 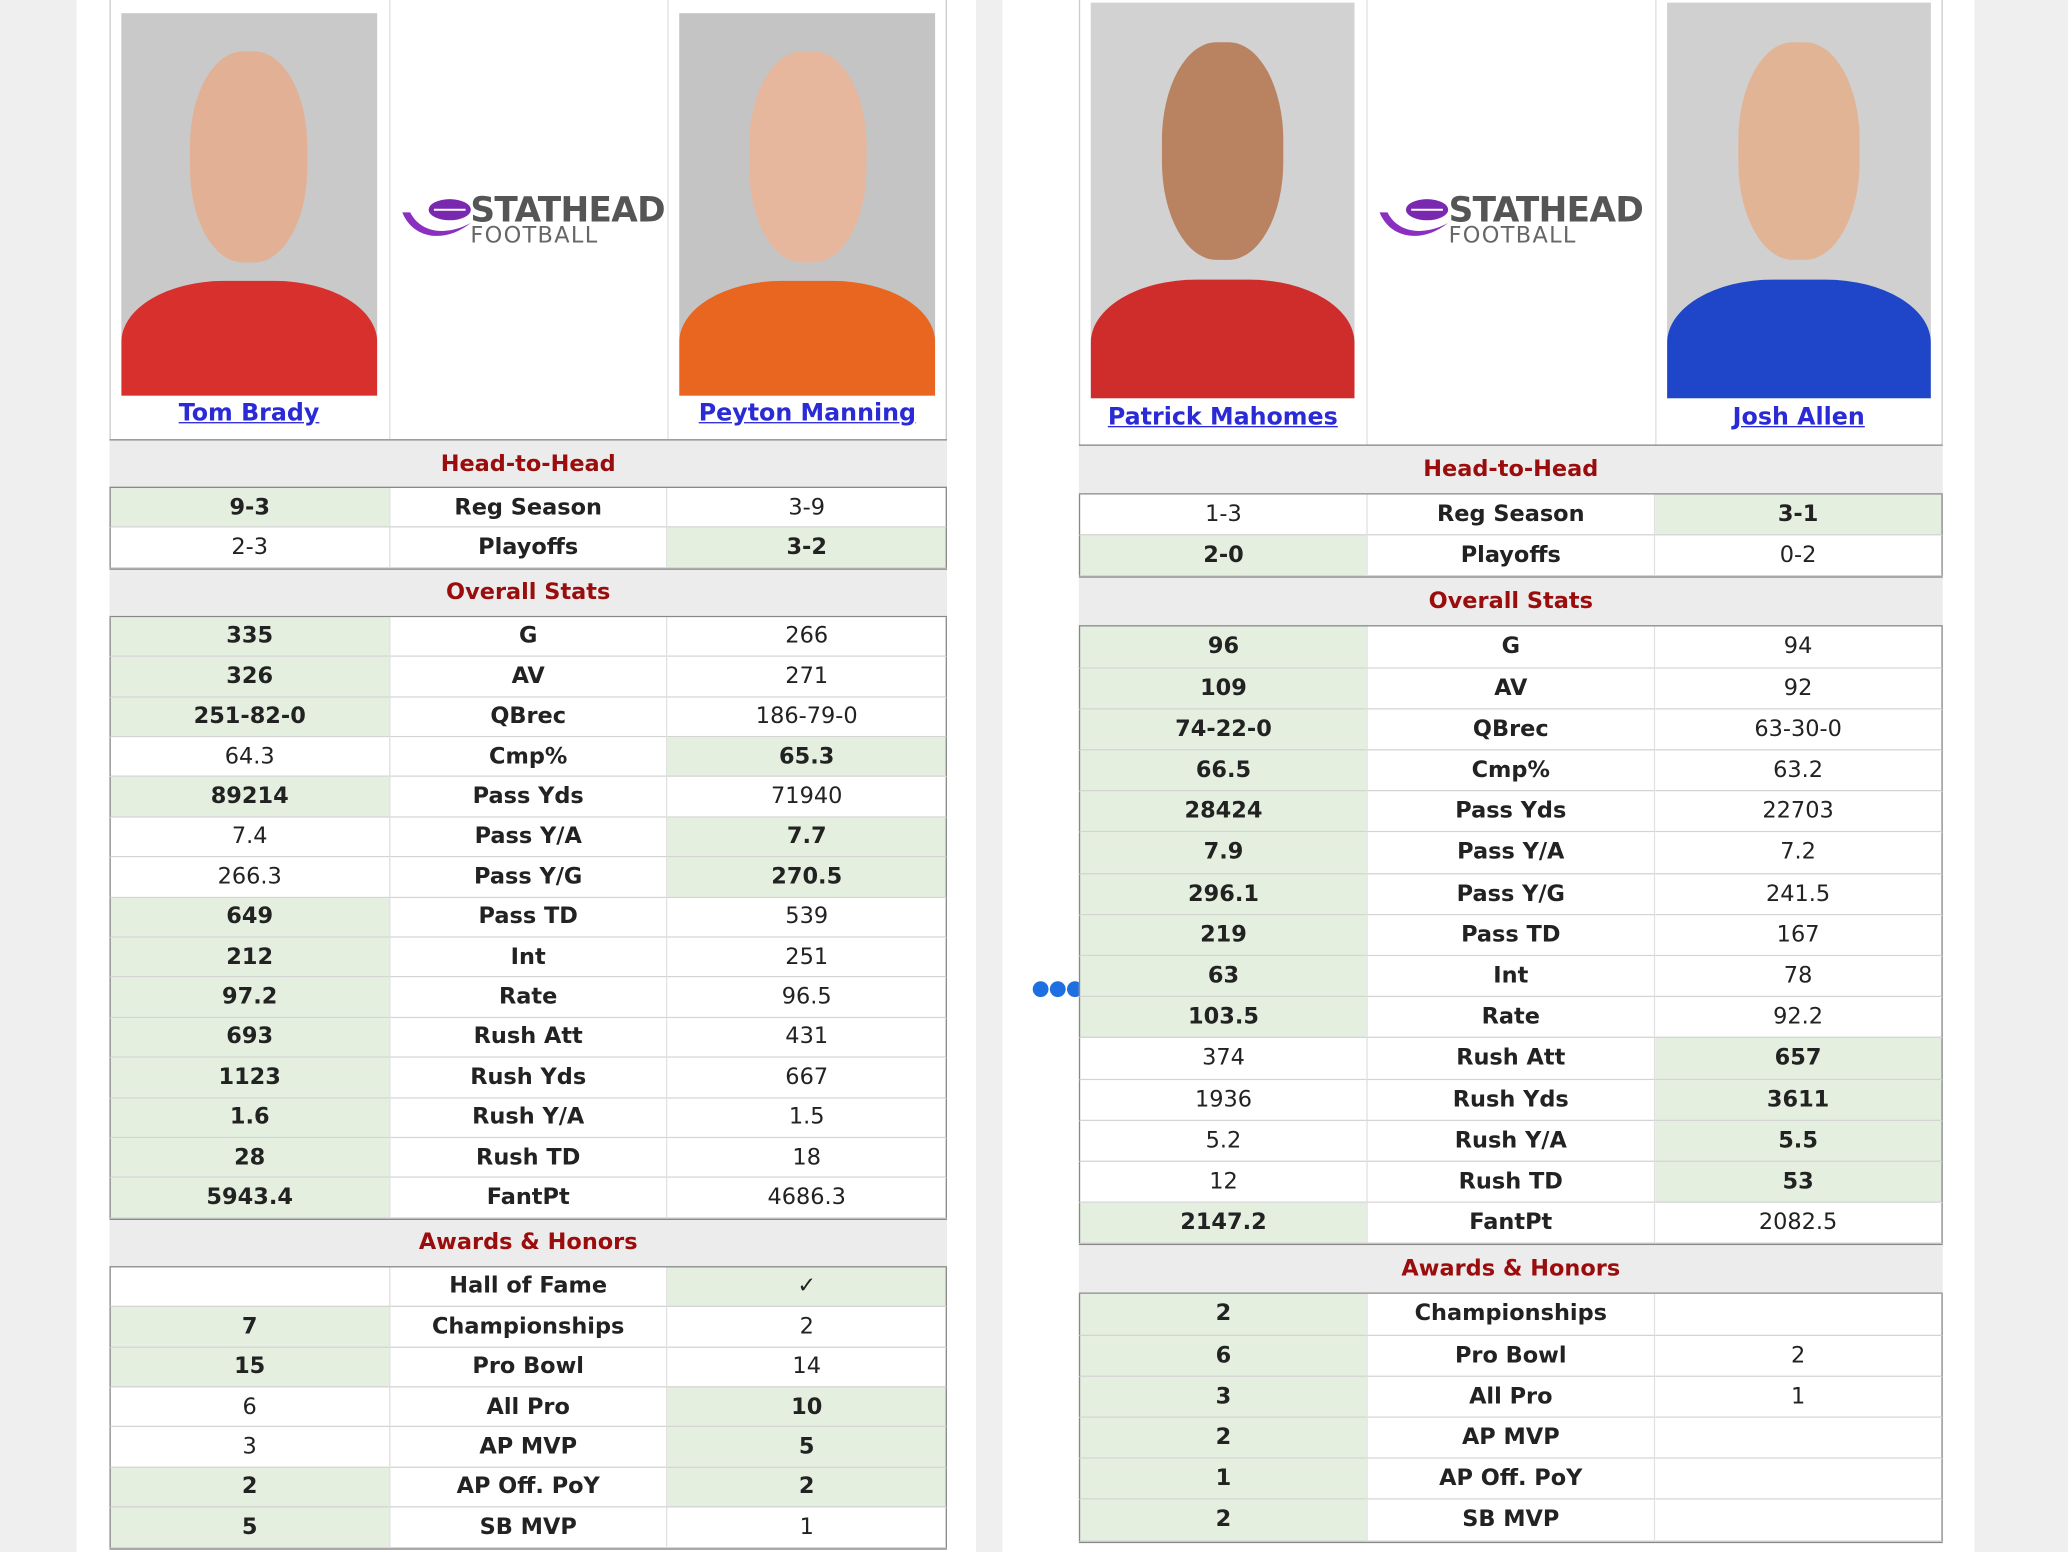 What do you see at coordinates (1510, 1397) in the screenshot?
I see `stat-label: All Pro` at bounding box center [1510, 1397].